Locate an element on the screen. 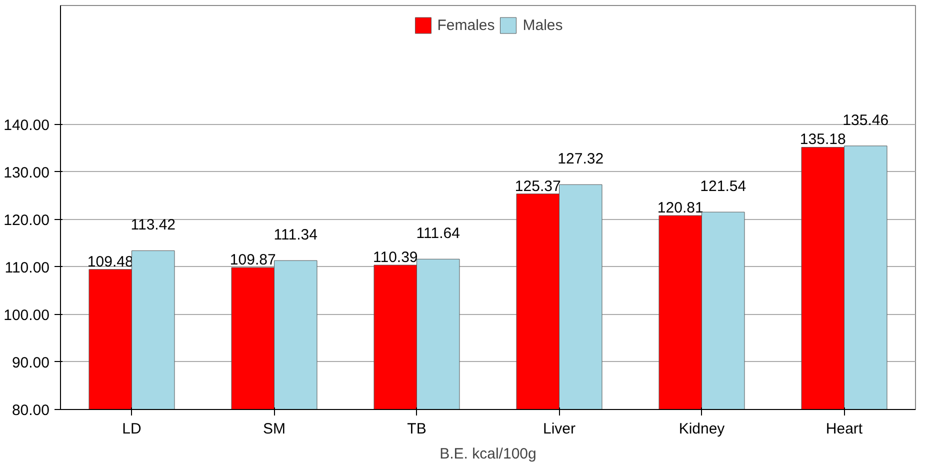 This screenshot has height=472, width=928. data-label: 135.18 is located at coordinates (823, 139).